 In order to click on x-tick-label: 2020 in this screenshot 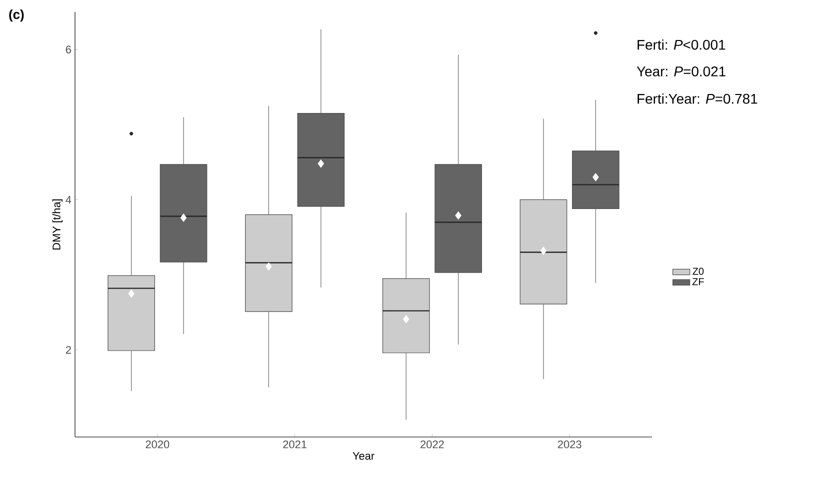, I will do `click(158, 444)`.